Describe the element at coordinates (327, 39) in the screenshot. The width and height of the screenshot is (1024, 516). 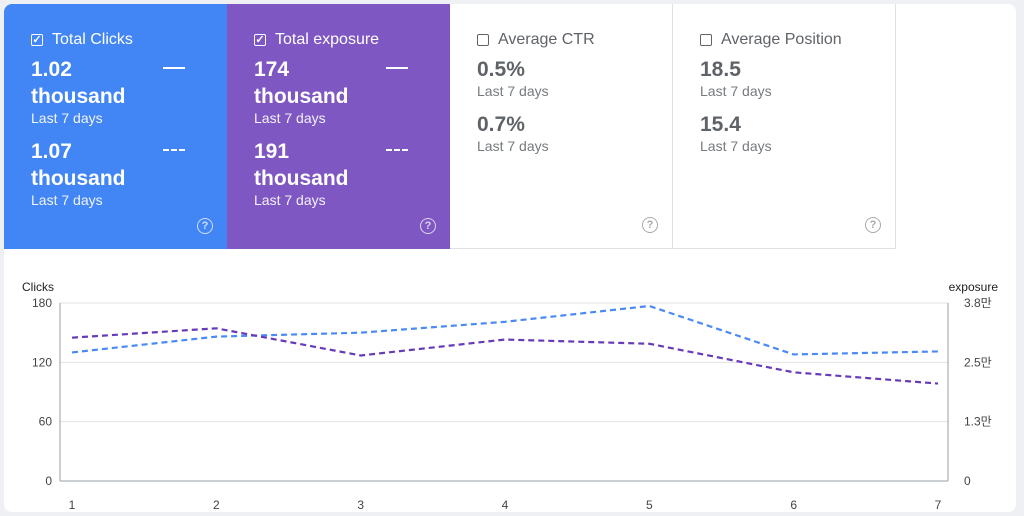
I see `card-label: Total exposure` at that location.